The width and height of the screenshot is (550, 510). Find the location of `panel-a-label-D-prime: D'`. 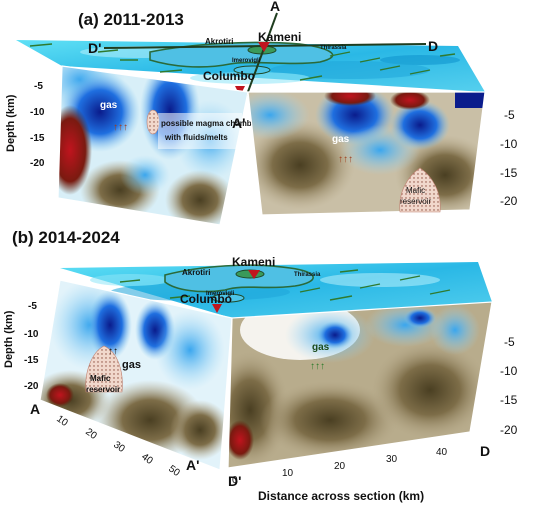

panel-a-label-D-prime: D' is located at coordinates (94, 48).